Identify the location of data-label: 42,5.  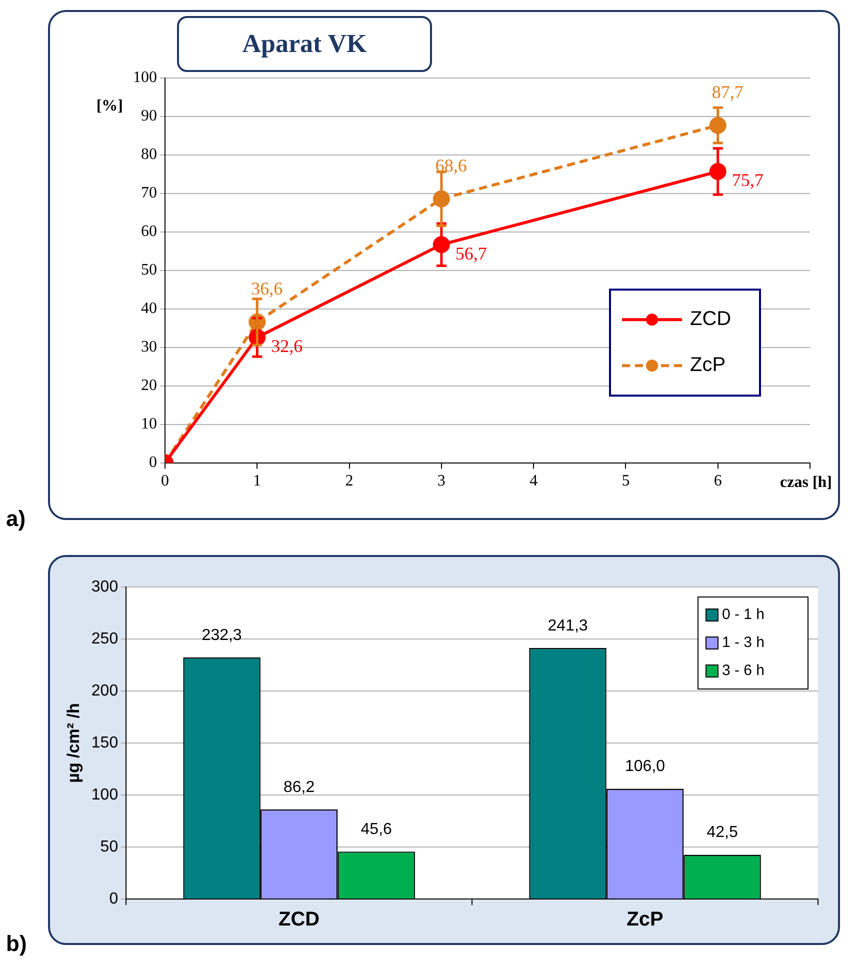
(722, 833).